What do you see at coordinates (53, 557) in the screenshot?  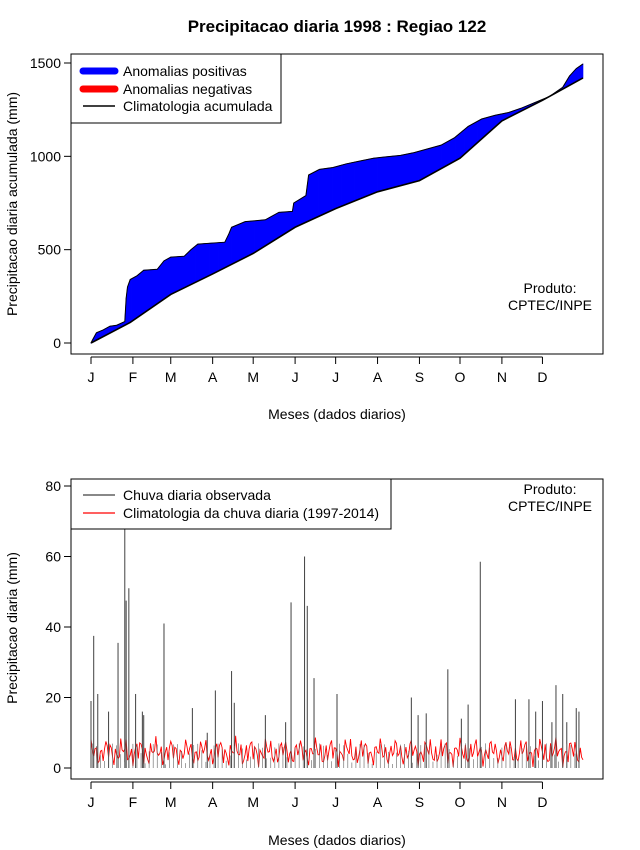 I see `bottom-y-tick-label: 60` at bounding box center [53, 557].